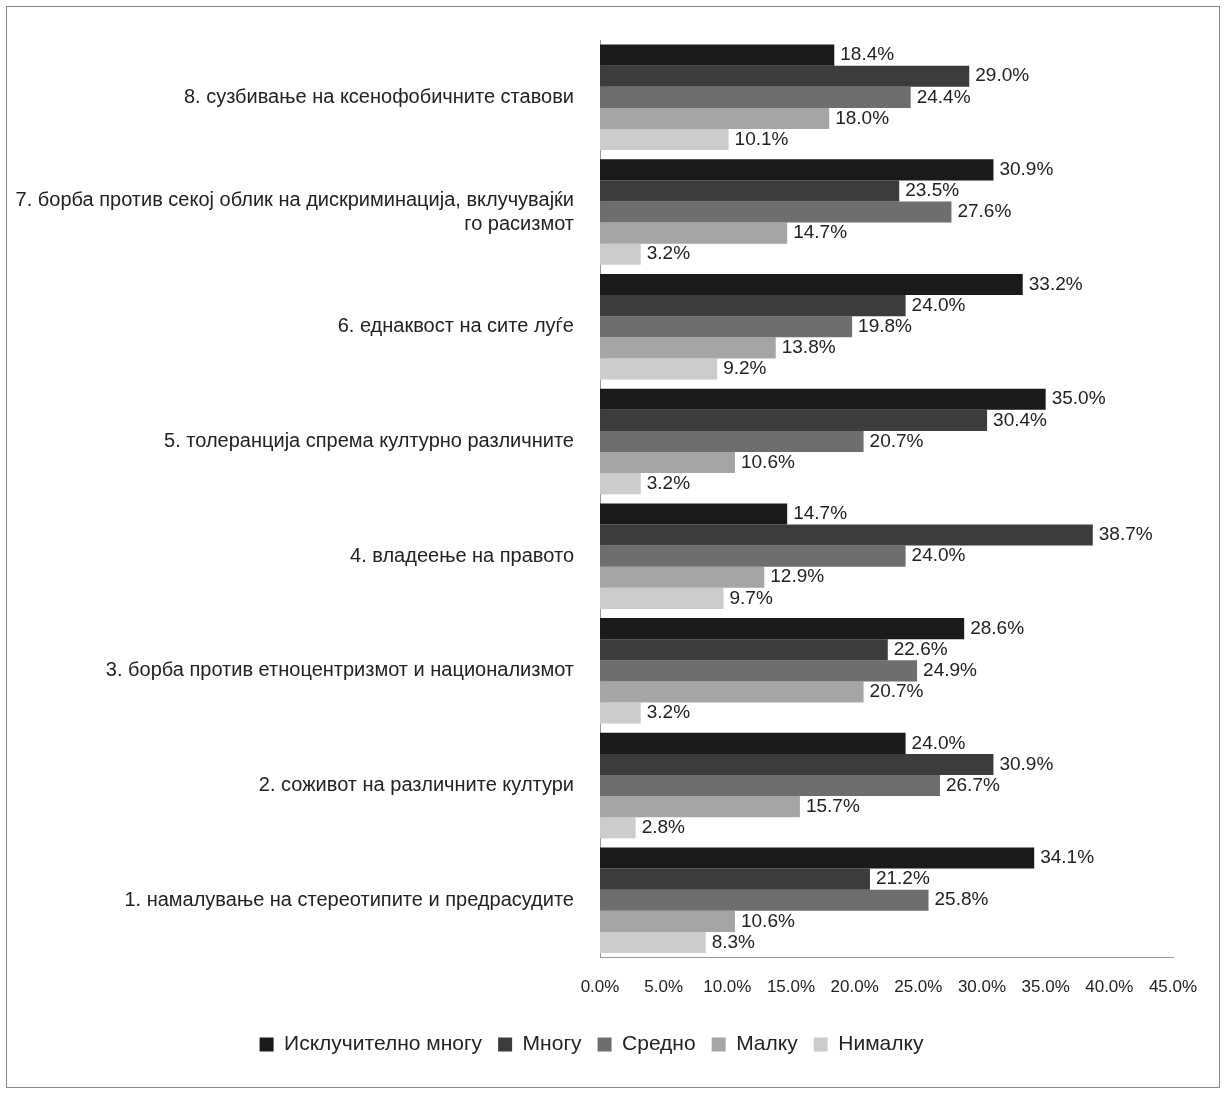 This screenshot has height=1095, width=1228. I want to click on y-tick-label: 8. сузбивање на ксенофобичните ставови, so click(378, 95).